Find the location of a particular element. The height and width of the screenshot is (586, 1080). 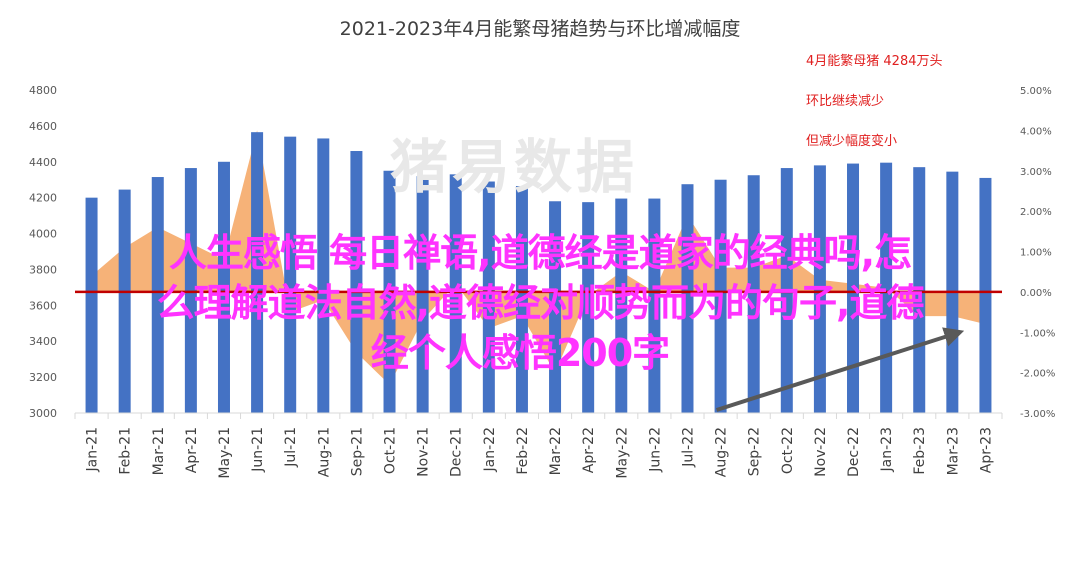

x-tick-label-jun-22: Jun-22 is located at coordinates (655, 450).